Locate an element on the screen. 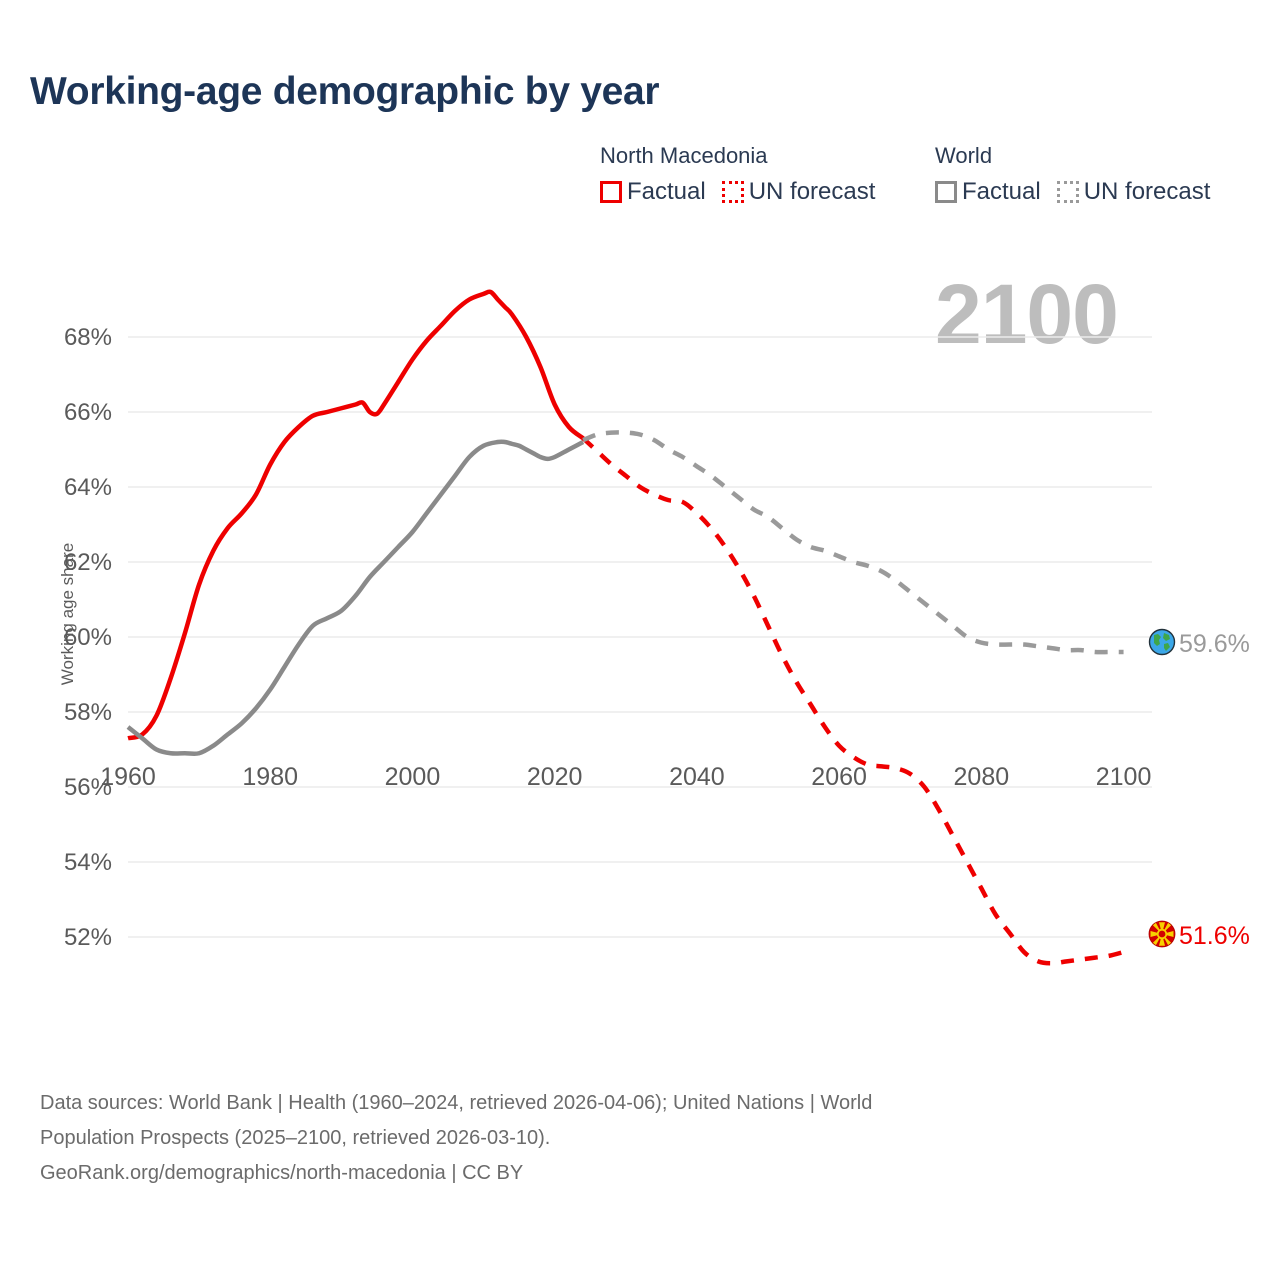  y-axis-tick-label: 58% is located at coordinates (88, 712).